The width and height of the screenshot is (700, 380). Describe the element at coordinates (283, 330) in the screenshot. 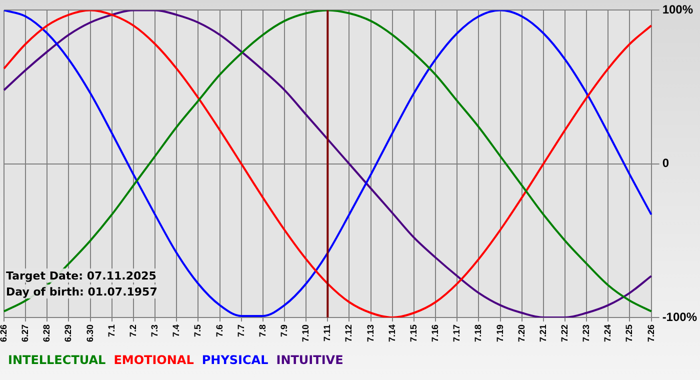

I see `x-tick-label: 7.9` at that location.